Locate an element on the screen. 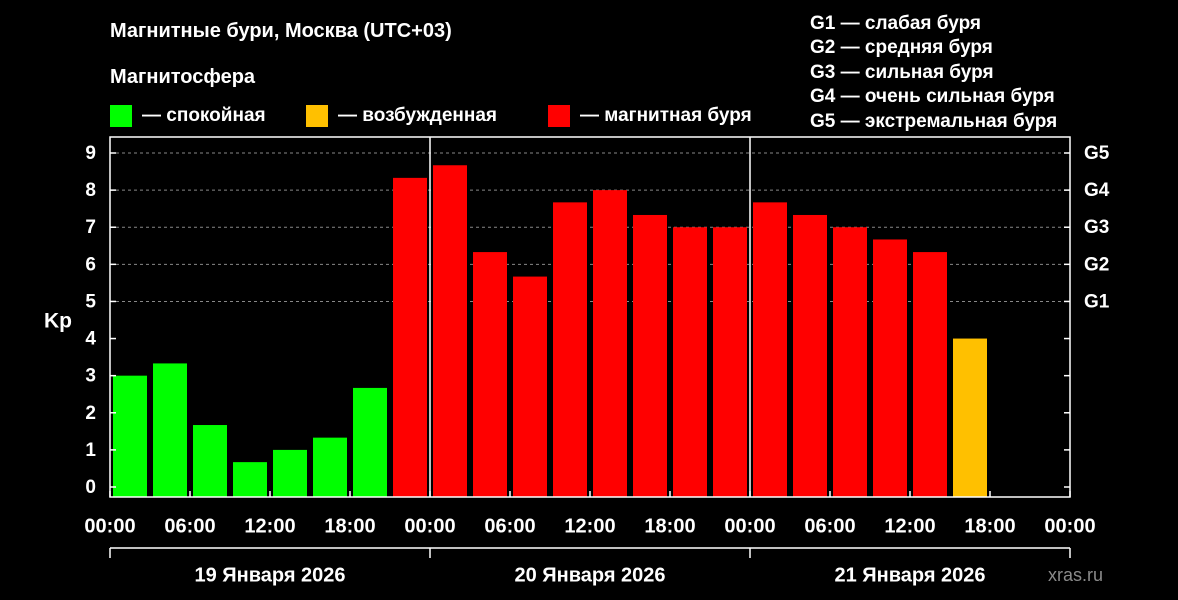  legend-item-storm: — магнитная буря is located at coordinates (650, 116).